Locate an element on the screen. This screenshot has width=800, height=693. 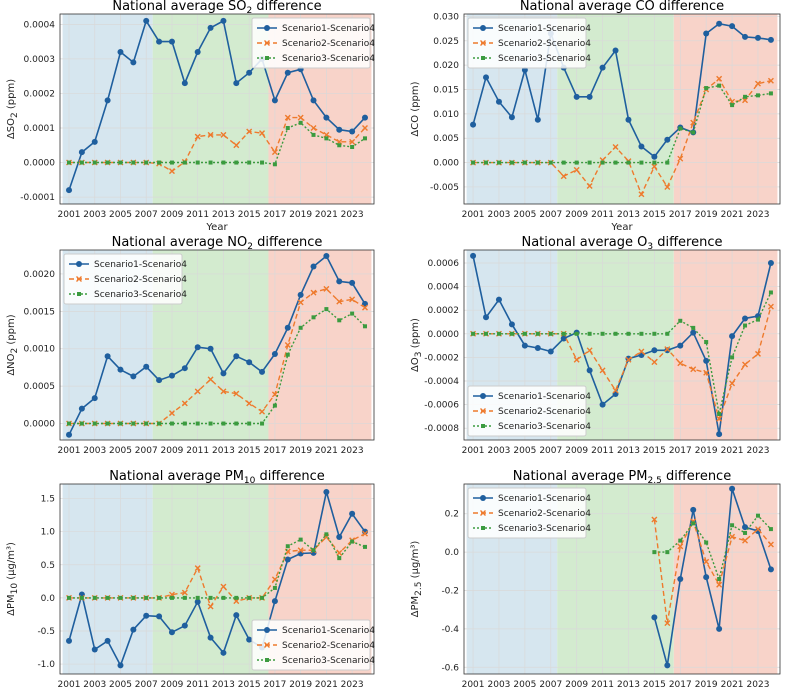
y-tick-label: 0.025 is located at coordinates (446, 42).